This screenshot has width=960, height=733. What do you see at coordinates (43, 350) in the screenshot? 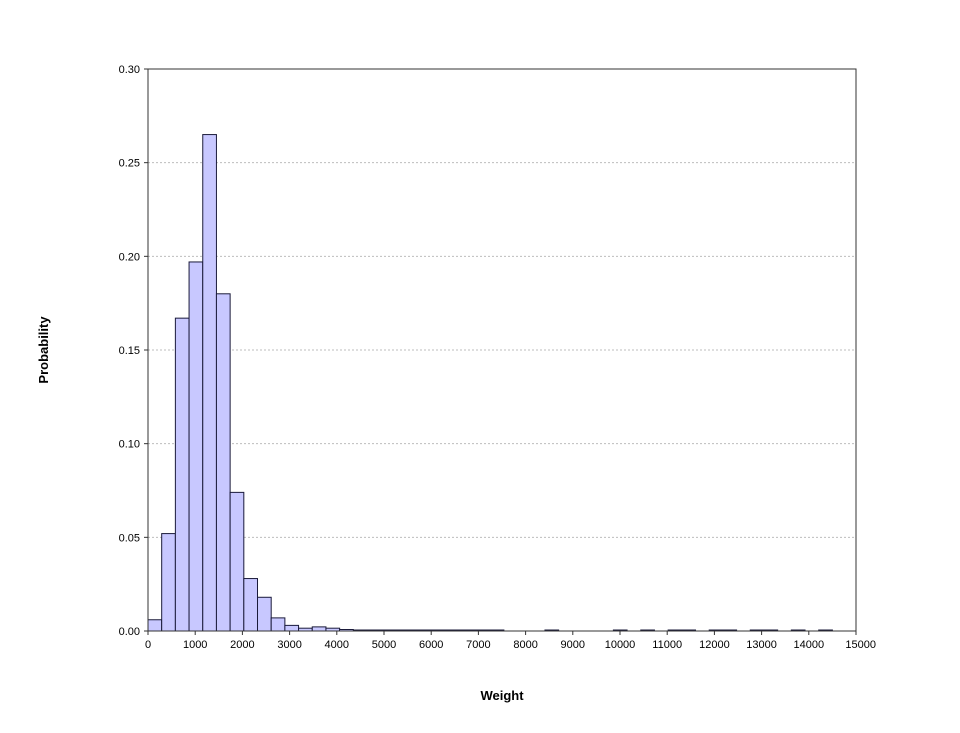
I see `y-axis-title: Probability` at bounding box center [43, 350].